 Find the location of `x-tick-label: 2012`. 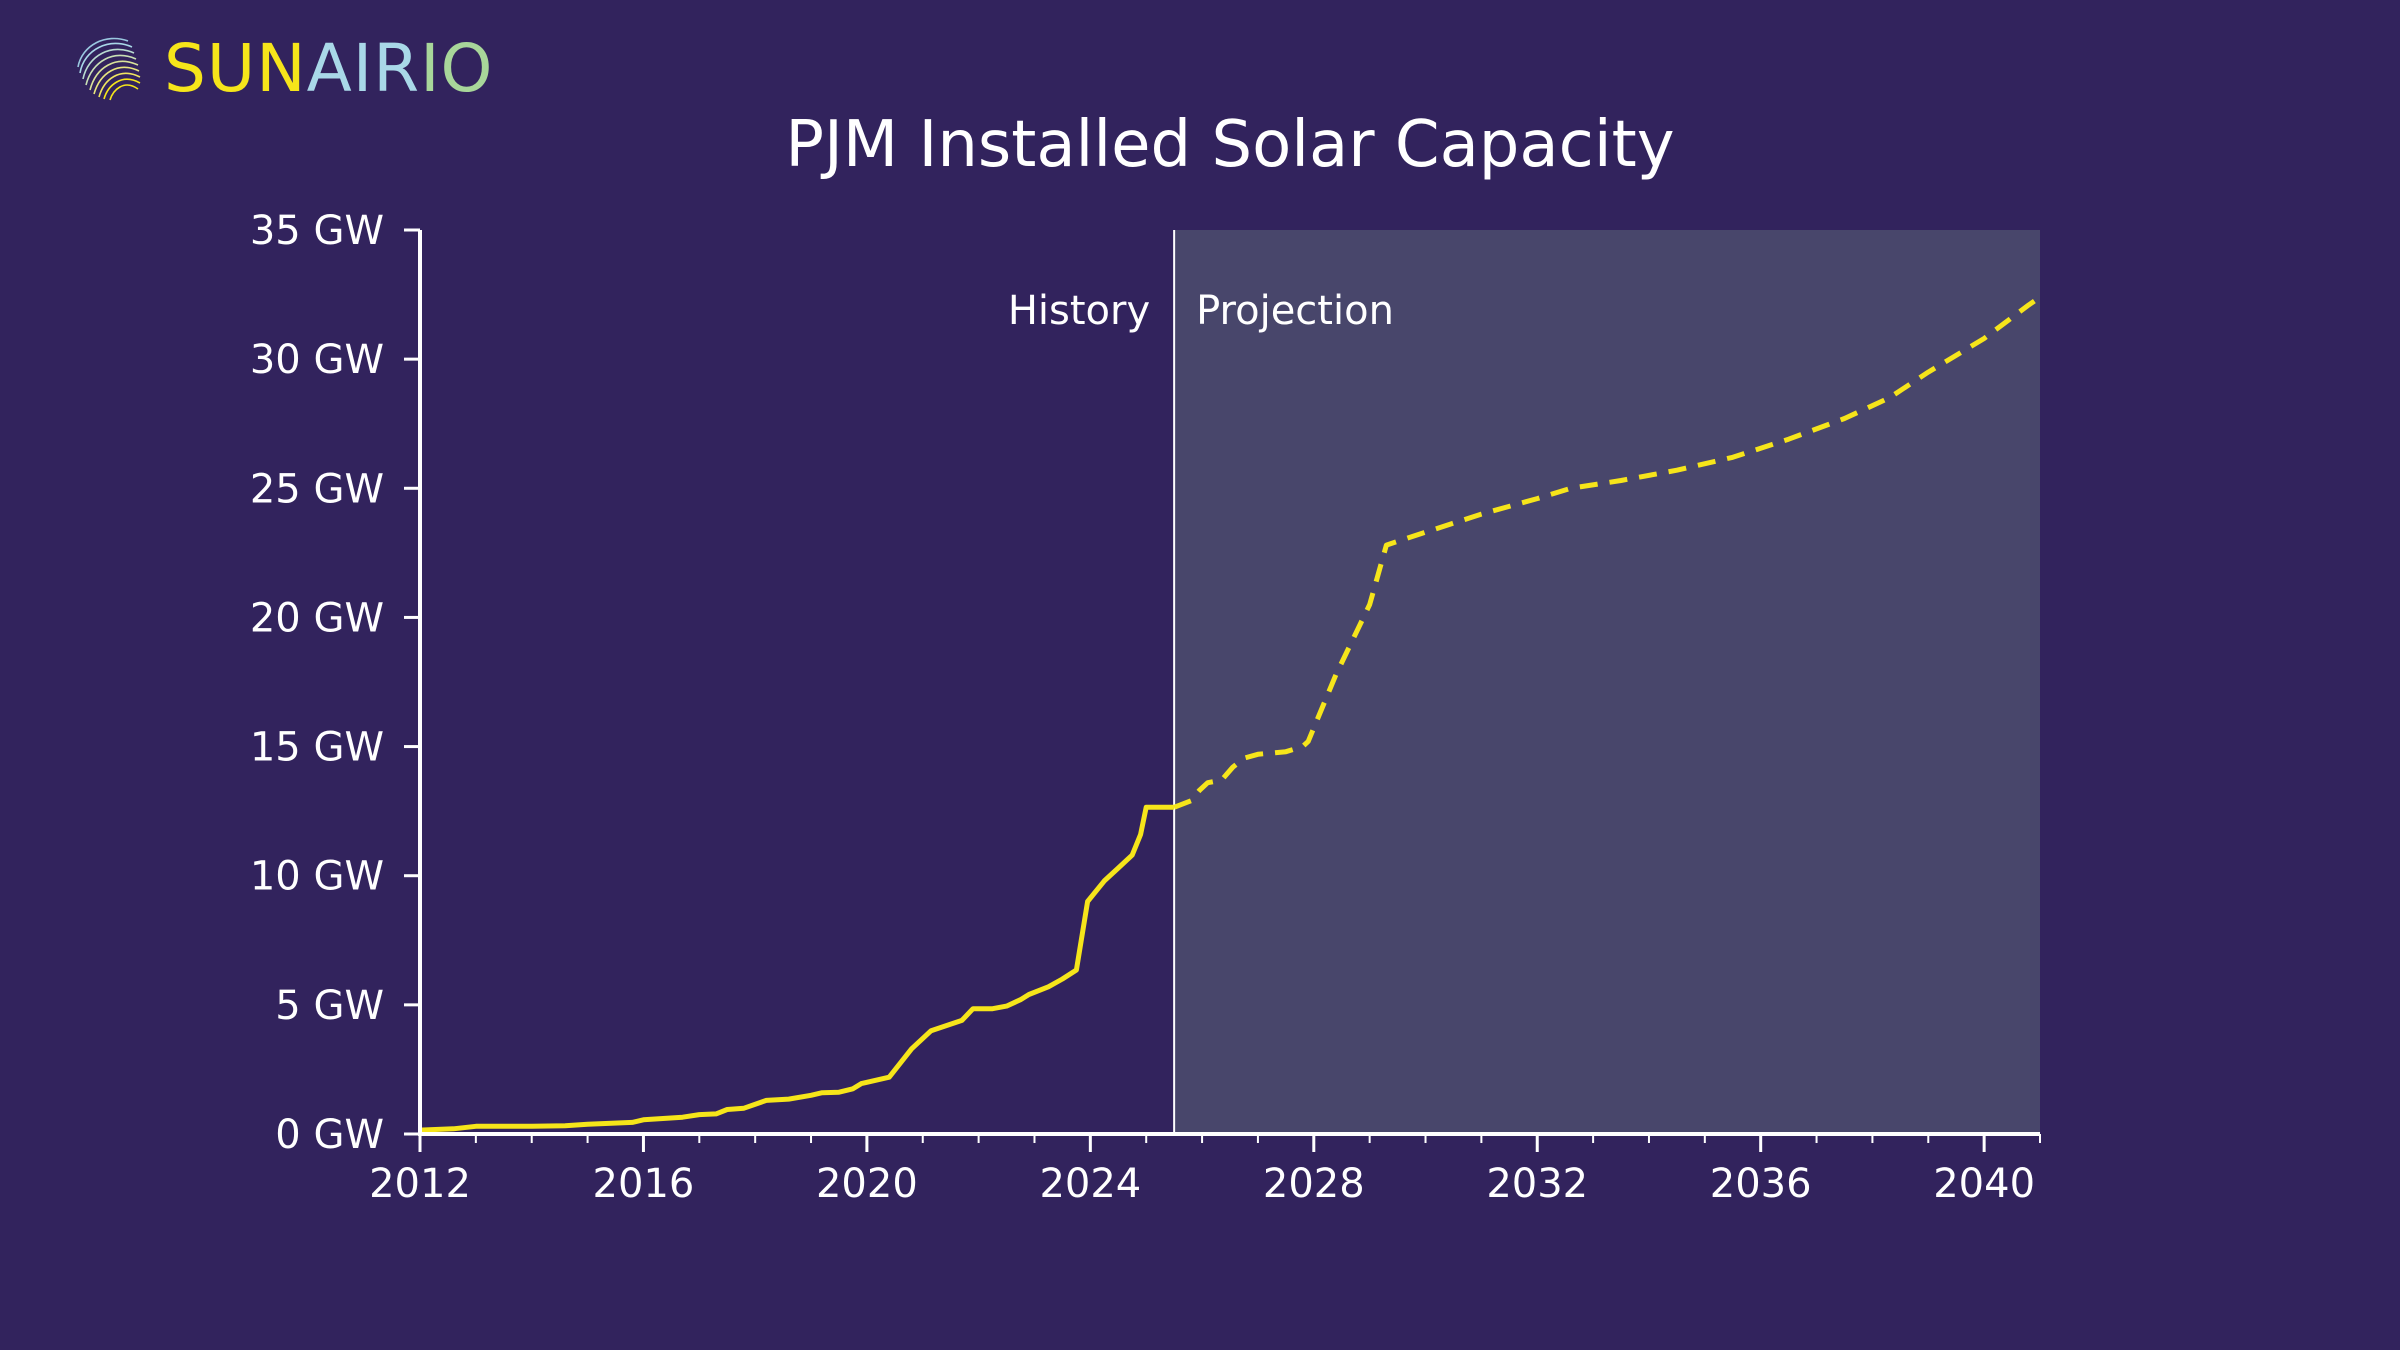

x-tick-label: 2012 is located at coordinates (420, 1184).